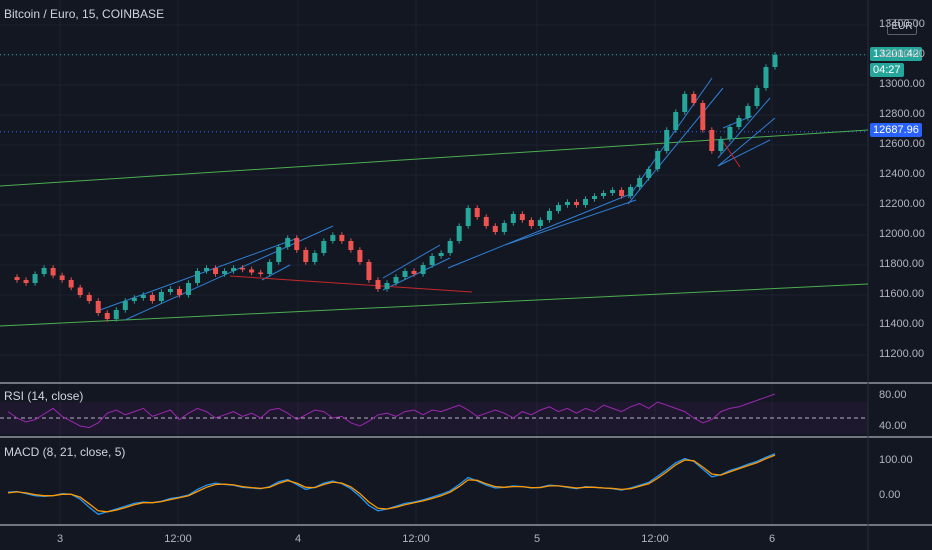 The width and height of the screenshot is (932, 550). Describe the element at coordinates (65, 452) in the screenshot. I see `macd-label: MACD (8, 21, close, 5)` at that location.